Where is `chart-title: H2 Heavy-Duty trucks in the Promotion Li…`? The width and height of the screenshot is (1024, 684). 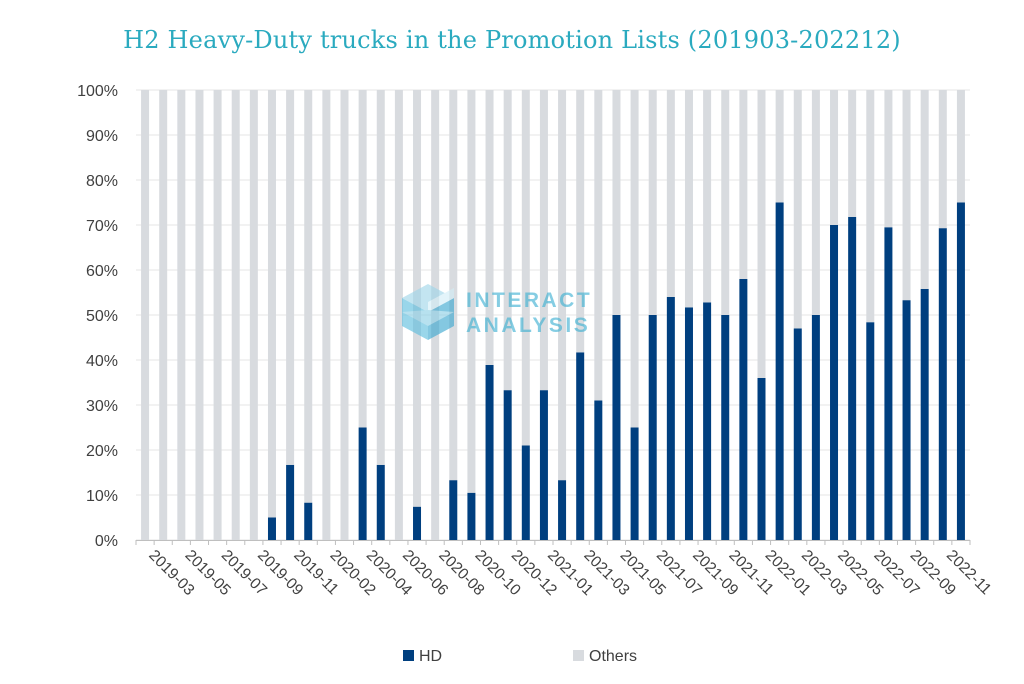
chart-title: H2 Heavy-Duty trucks in the Promotion Li… is located at coordinates (512, 40).